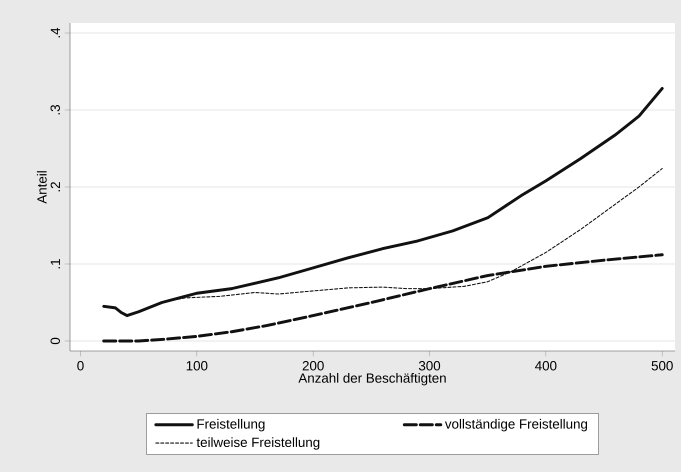 The image size is (681, 472). What do you see at coordinates (313, 365) in the screenshot?
I see `x-tick-label: 200` at bounding box center [313, 365].